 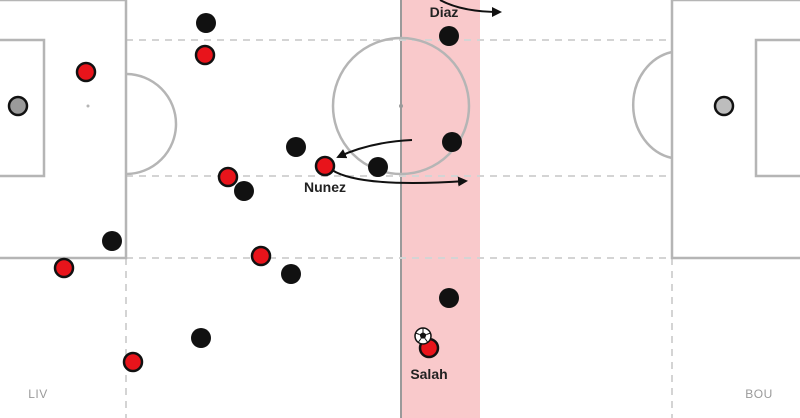 What do you see at coordinates (423, 336) in the screenshot?
I see `soccer-ball-icon` at bounding box center [423, 336].